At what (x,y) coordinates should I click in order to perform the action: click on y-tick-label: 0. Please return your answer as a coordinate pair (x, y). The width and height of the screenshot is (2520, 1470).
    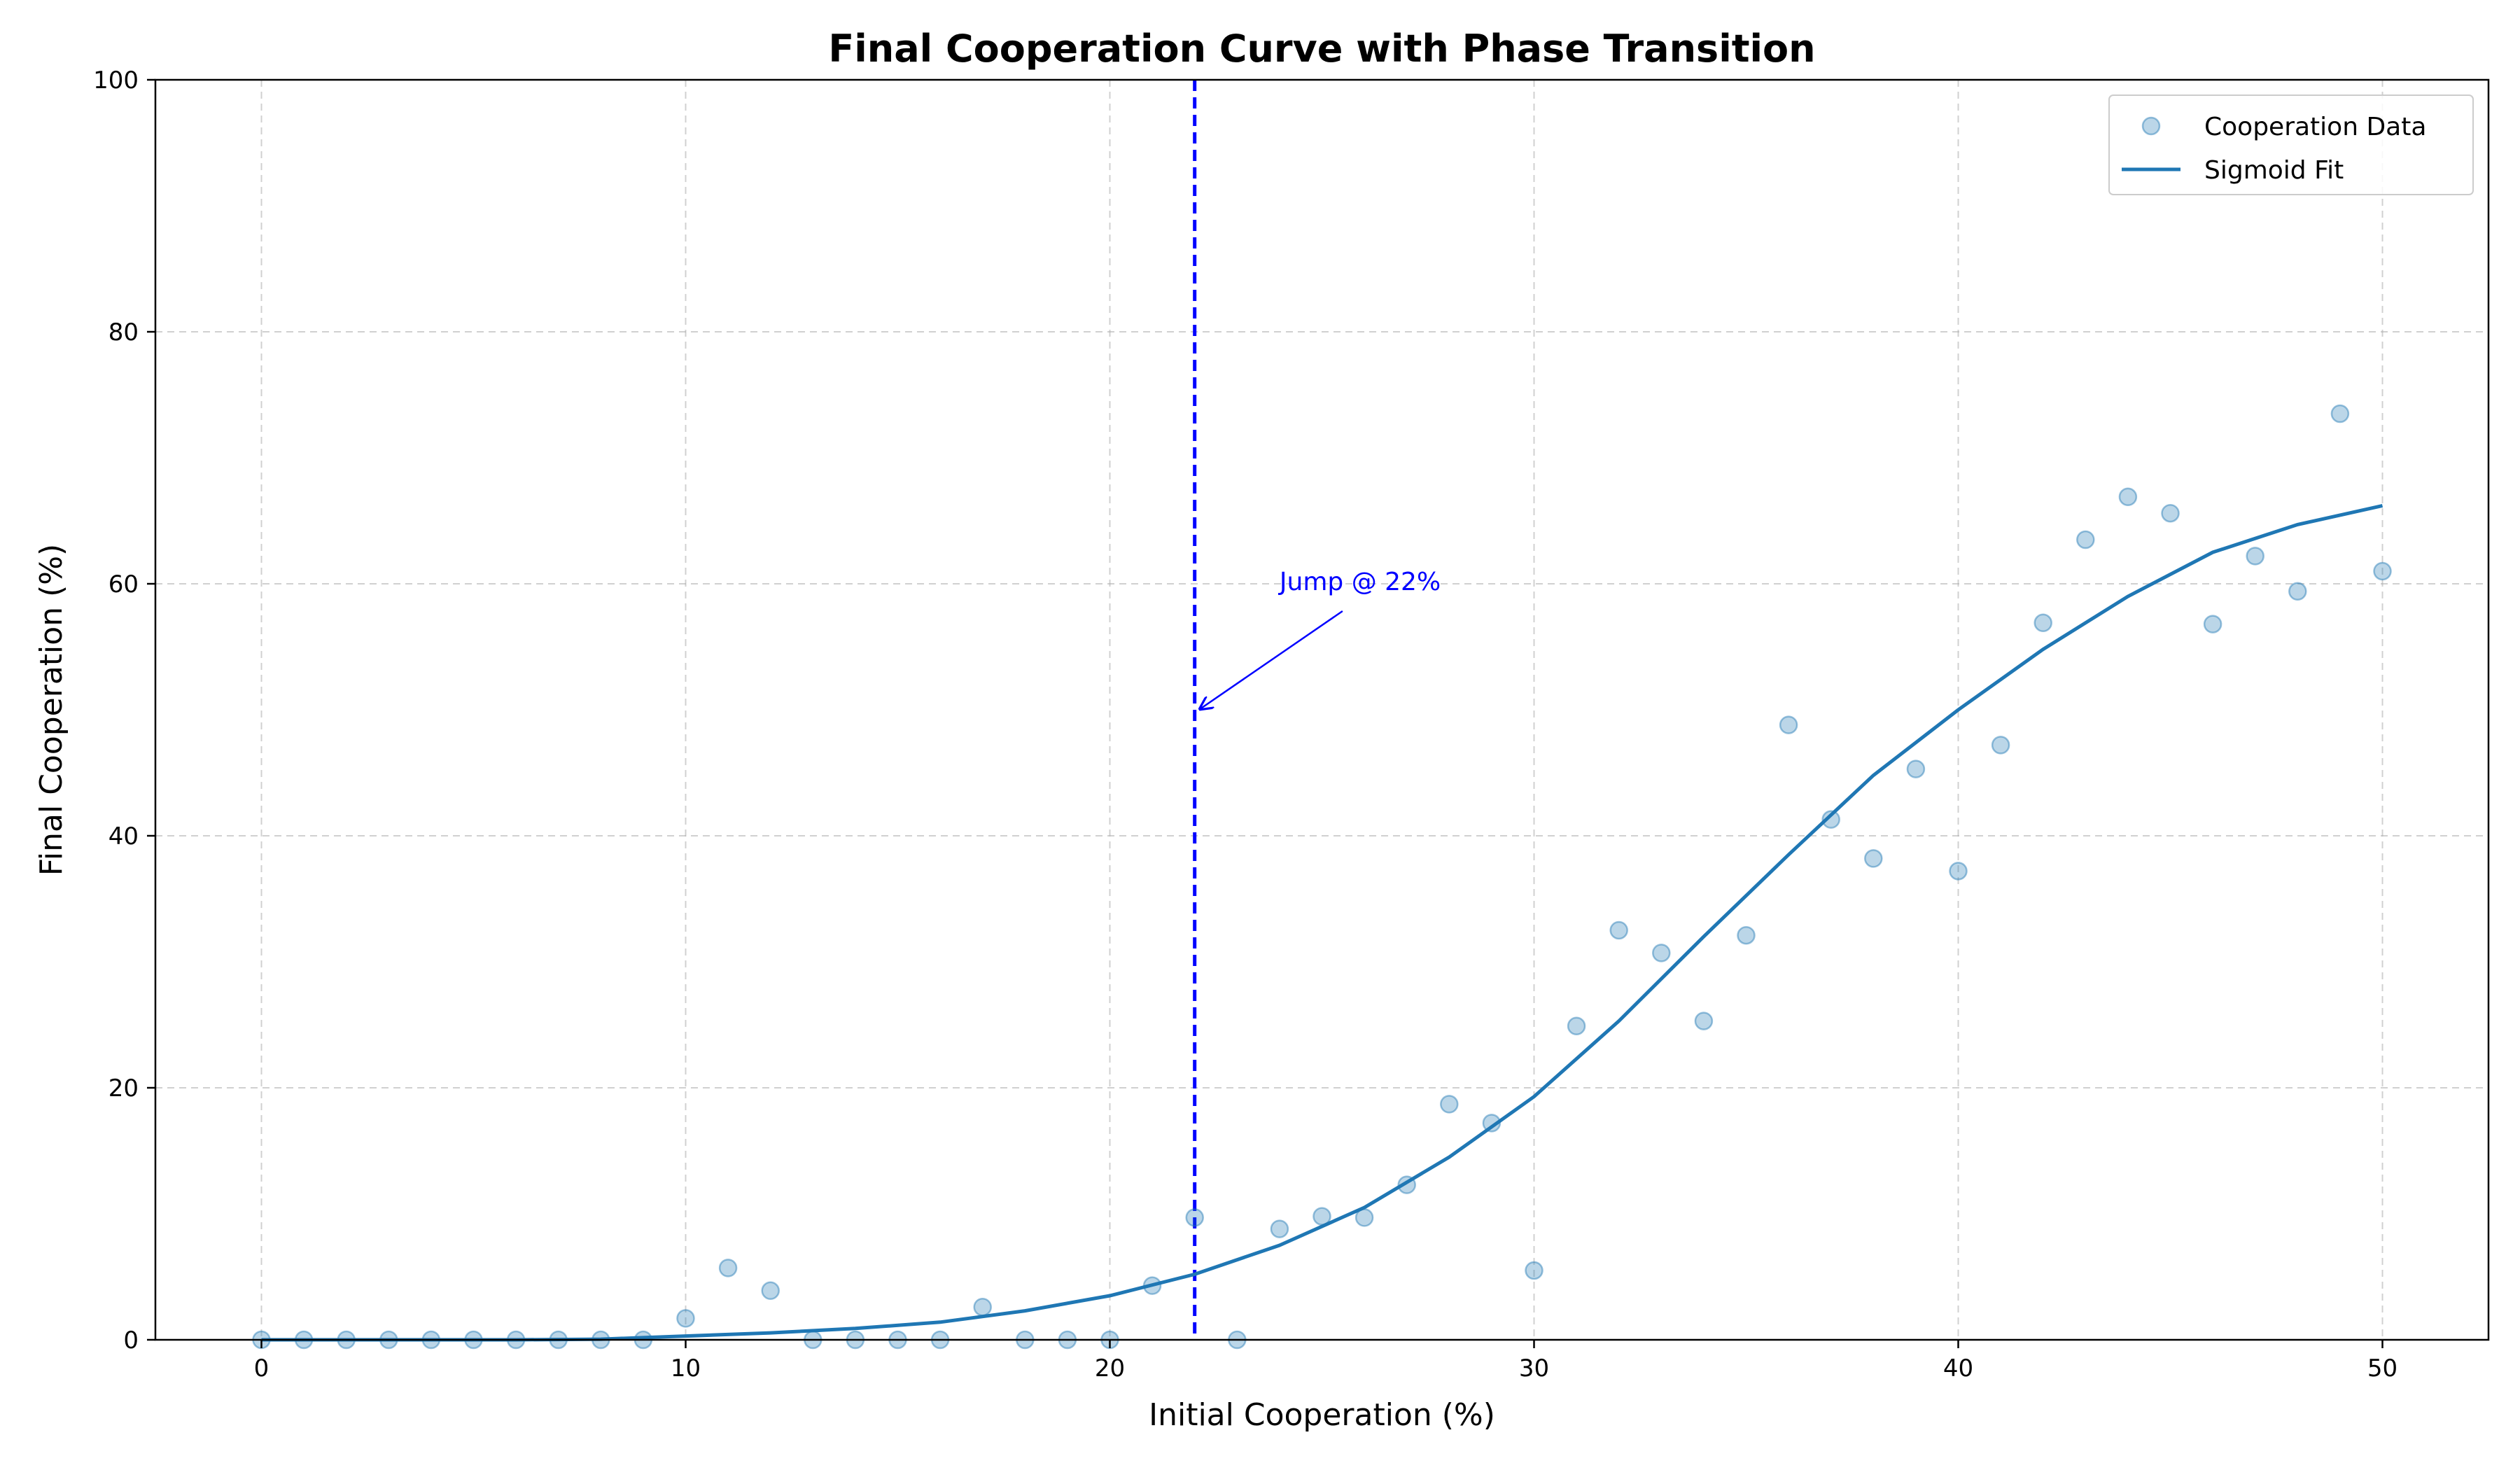
    Looking at the image, I should click on (131, 1340).